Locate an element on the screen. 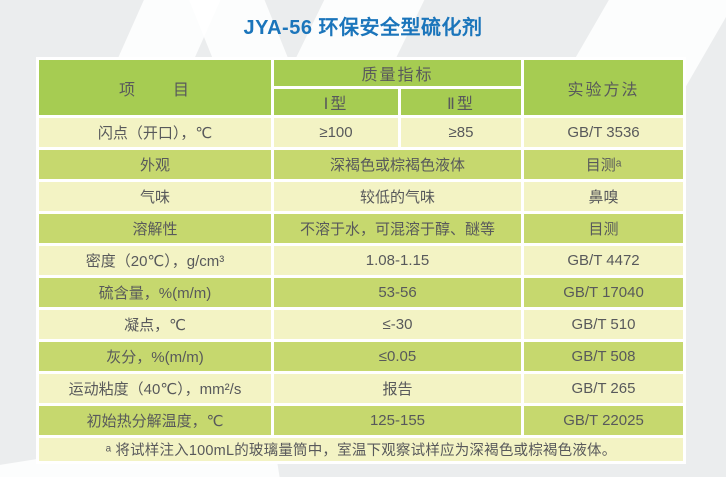 This screenshot has height=477, width=726. method-cell: 目测 is located at coordinates (603, 228).